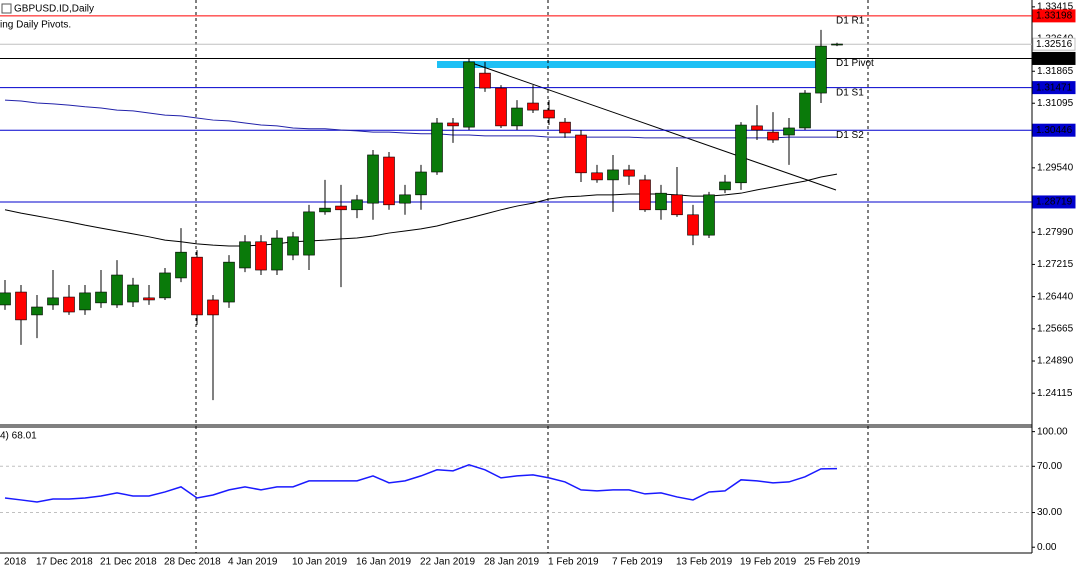 This screenshot has height=575, width=1083. I want to click on moving-average, so click(420, 119).